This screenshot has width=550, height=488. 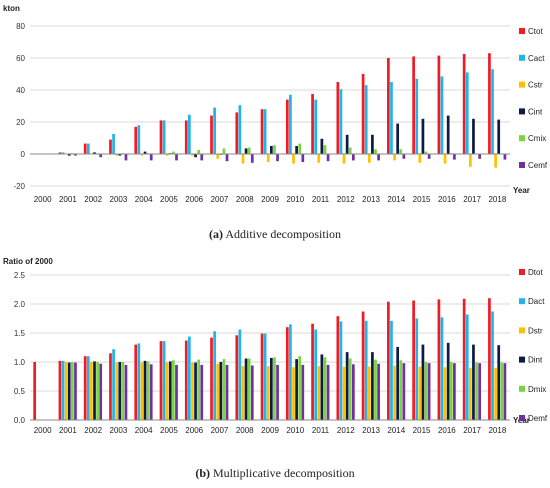 I want to click on bar-ctot-2018, so click(x=489, y=104).